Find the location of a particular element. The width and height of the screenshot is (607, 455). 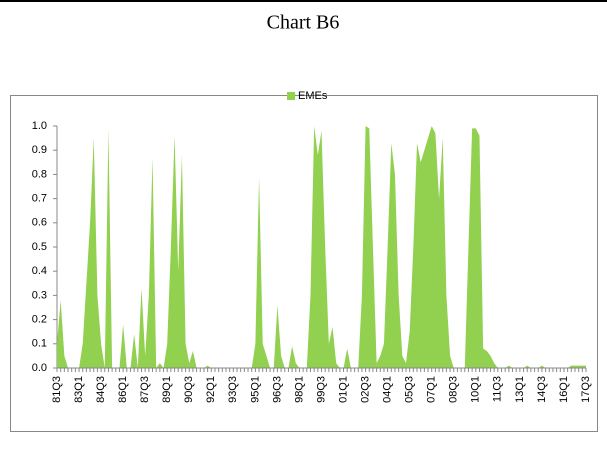

y-tick-label: 0.3 is located at coordinates (39, 295).